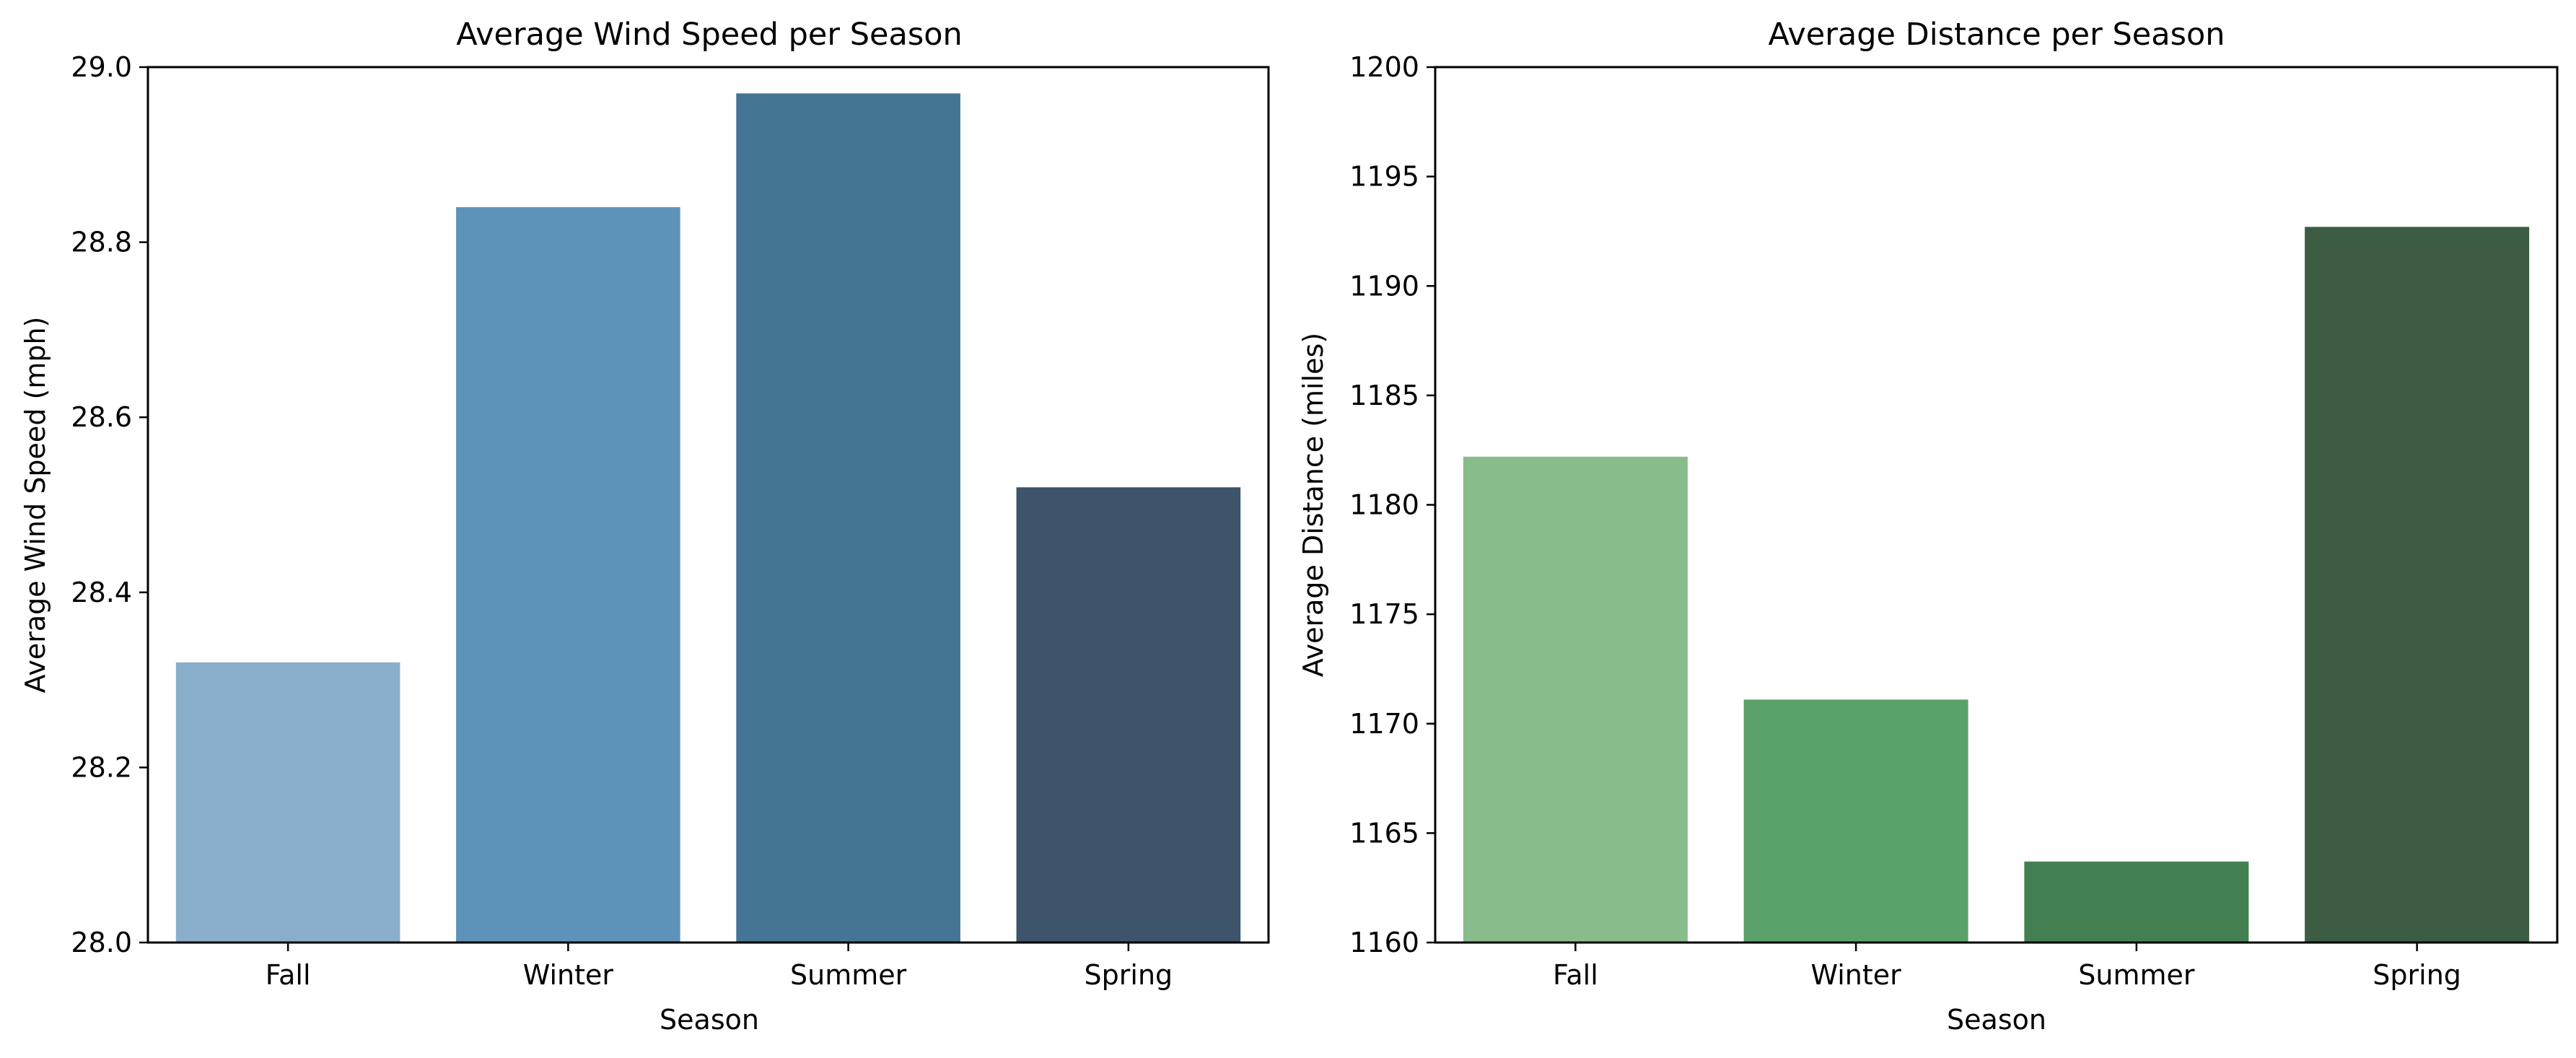 This screenshot has width=2576, height=1058. Describe the element at coordinates (1384, 177) in the screenshot. I see `y-tick-label: 1195` at that location.